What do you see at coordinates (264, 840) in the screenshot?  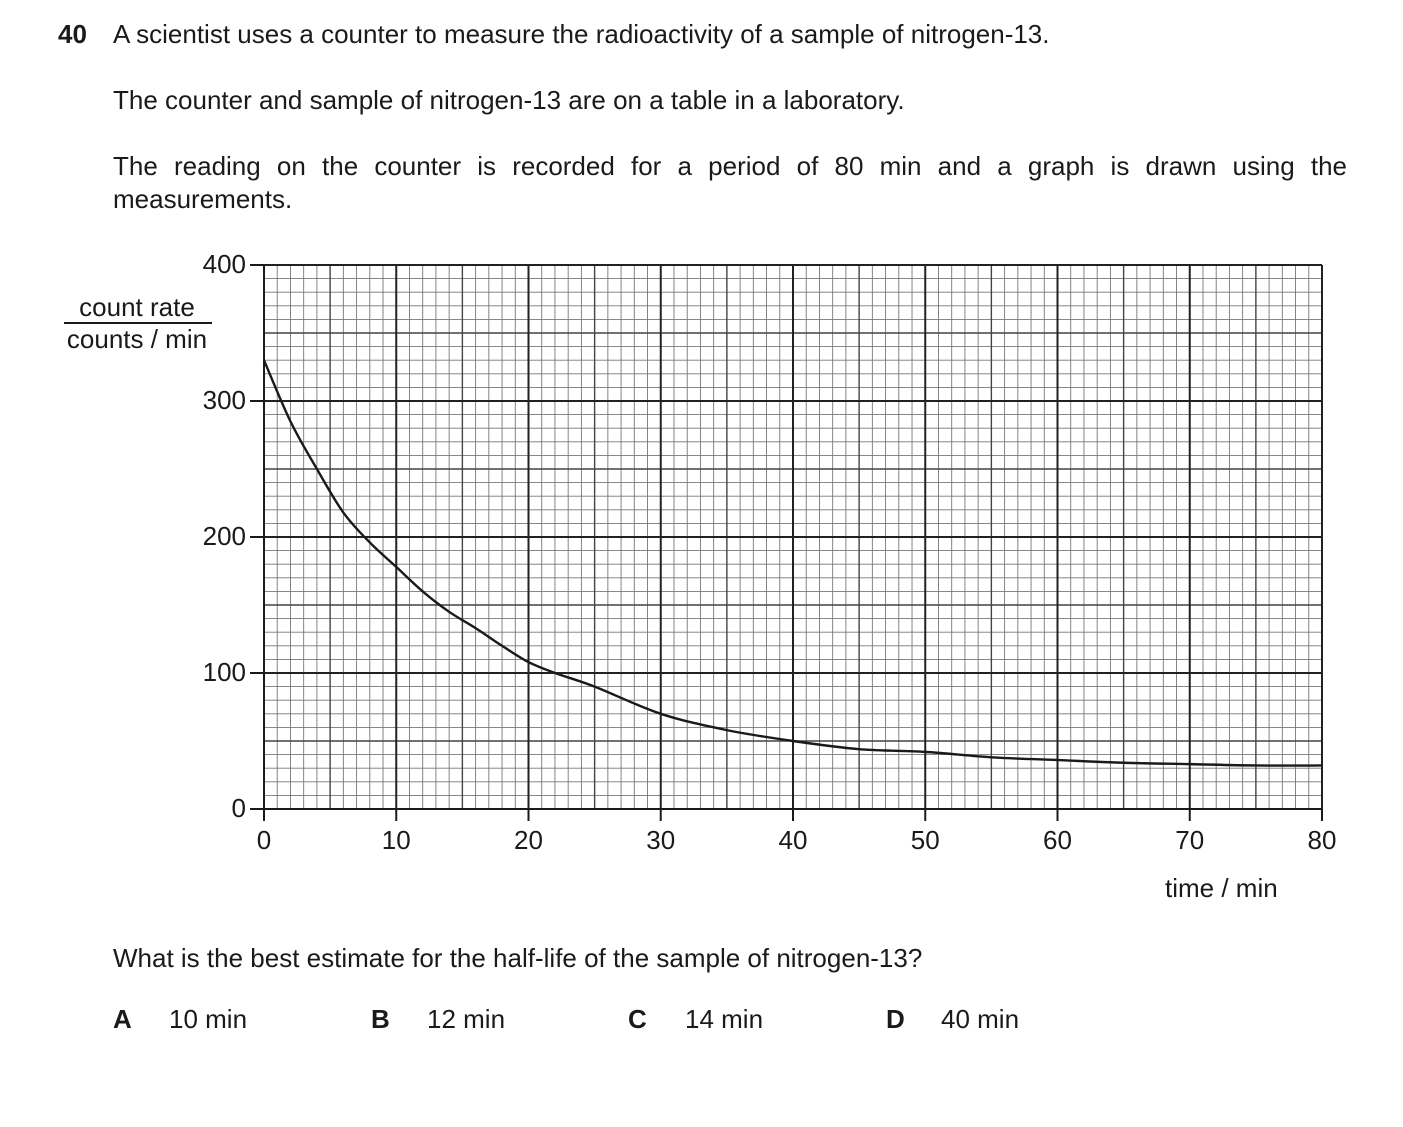 I see `x-tick-label: 0` at bounding box center [264, 840].